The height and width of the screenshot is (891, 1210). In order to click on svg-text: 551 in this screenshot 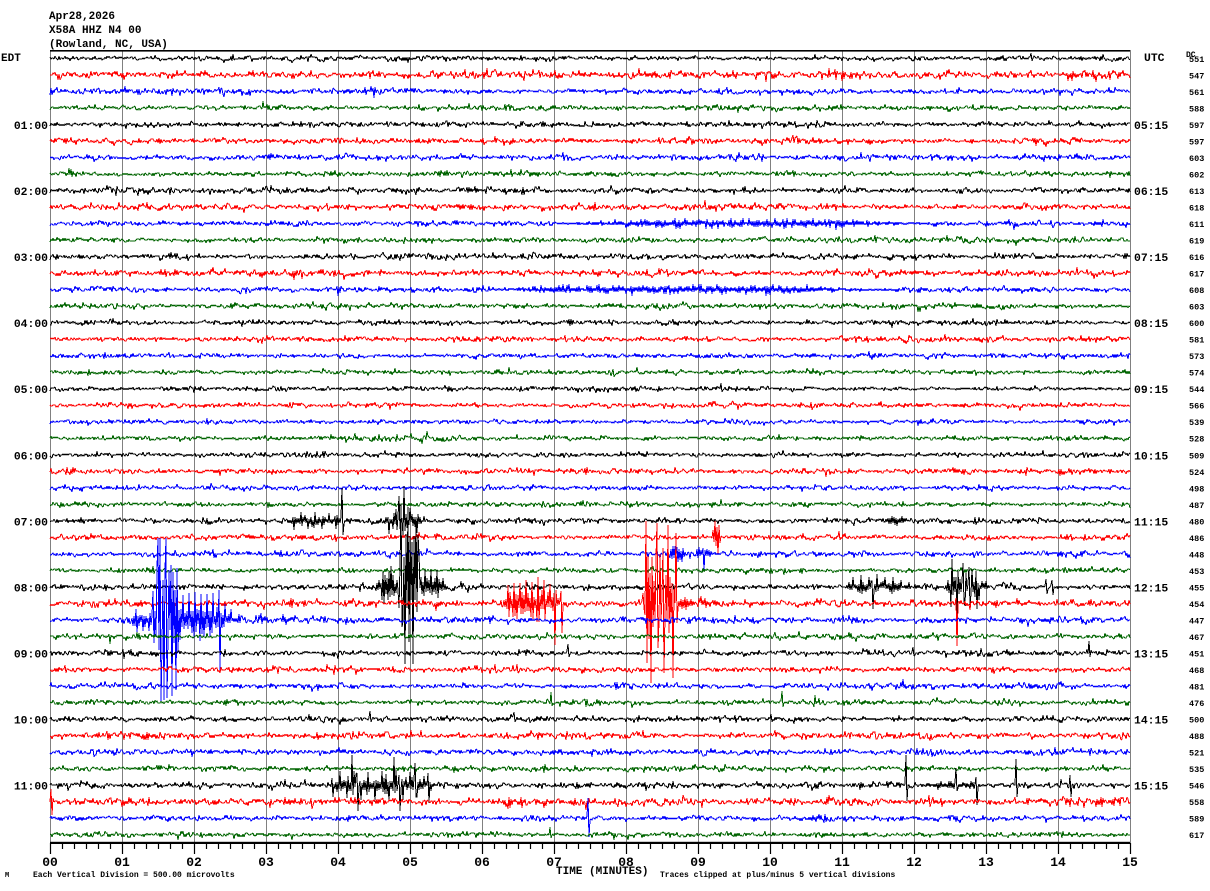, I will do `click(1196, 60)`.